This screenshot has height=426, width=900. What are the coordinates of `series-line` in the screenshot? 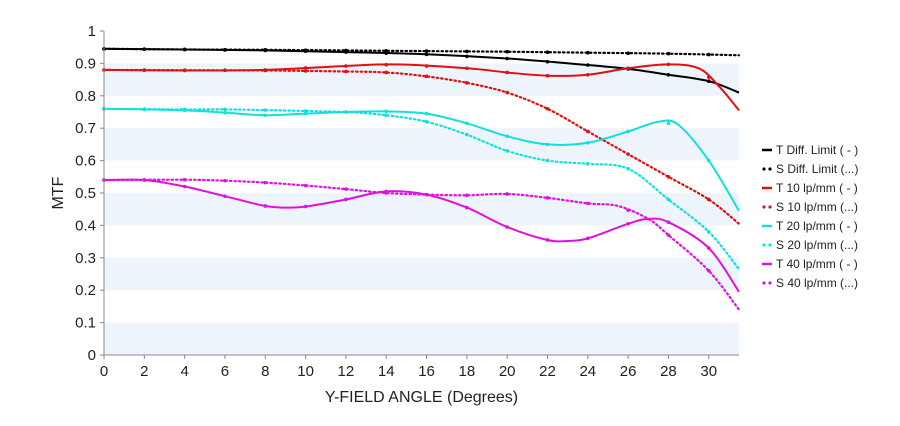 It's located at (421, 52).